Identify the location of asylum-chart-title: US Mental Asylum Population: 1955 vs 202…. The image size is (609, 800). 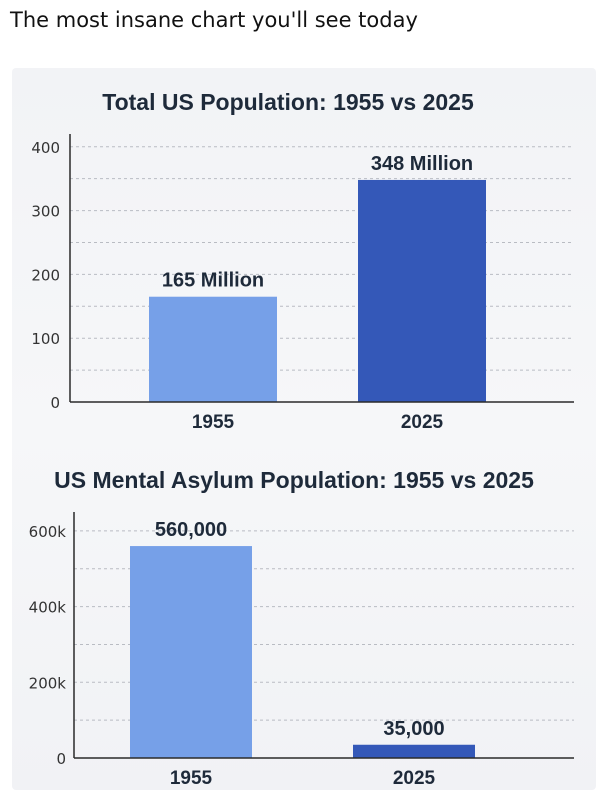
(294, 480).